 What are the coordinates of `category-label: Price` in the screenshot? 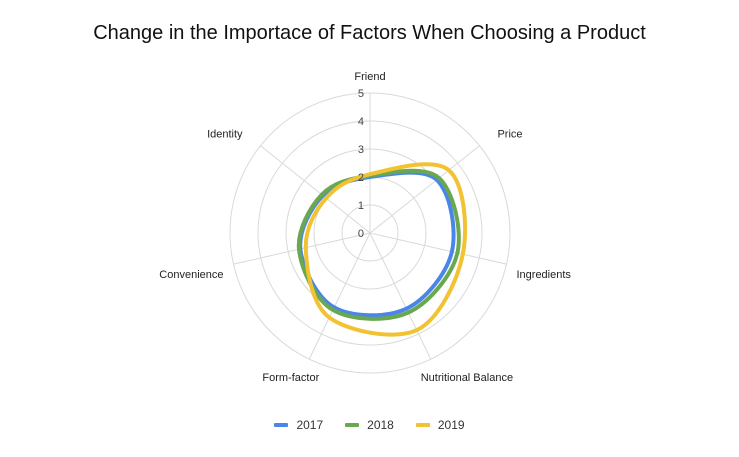 It's located at (509, 135).